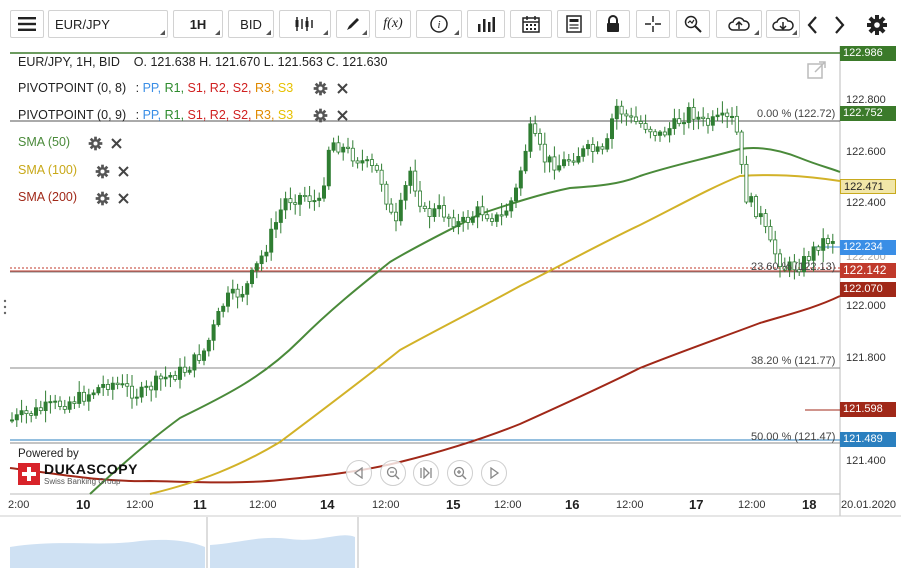 This screenshot has width=901, height=568. I want to click on pivot1-close-icon, so click(342, 88).